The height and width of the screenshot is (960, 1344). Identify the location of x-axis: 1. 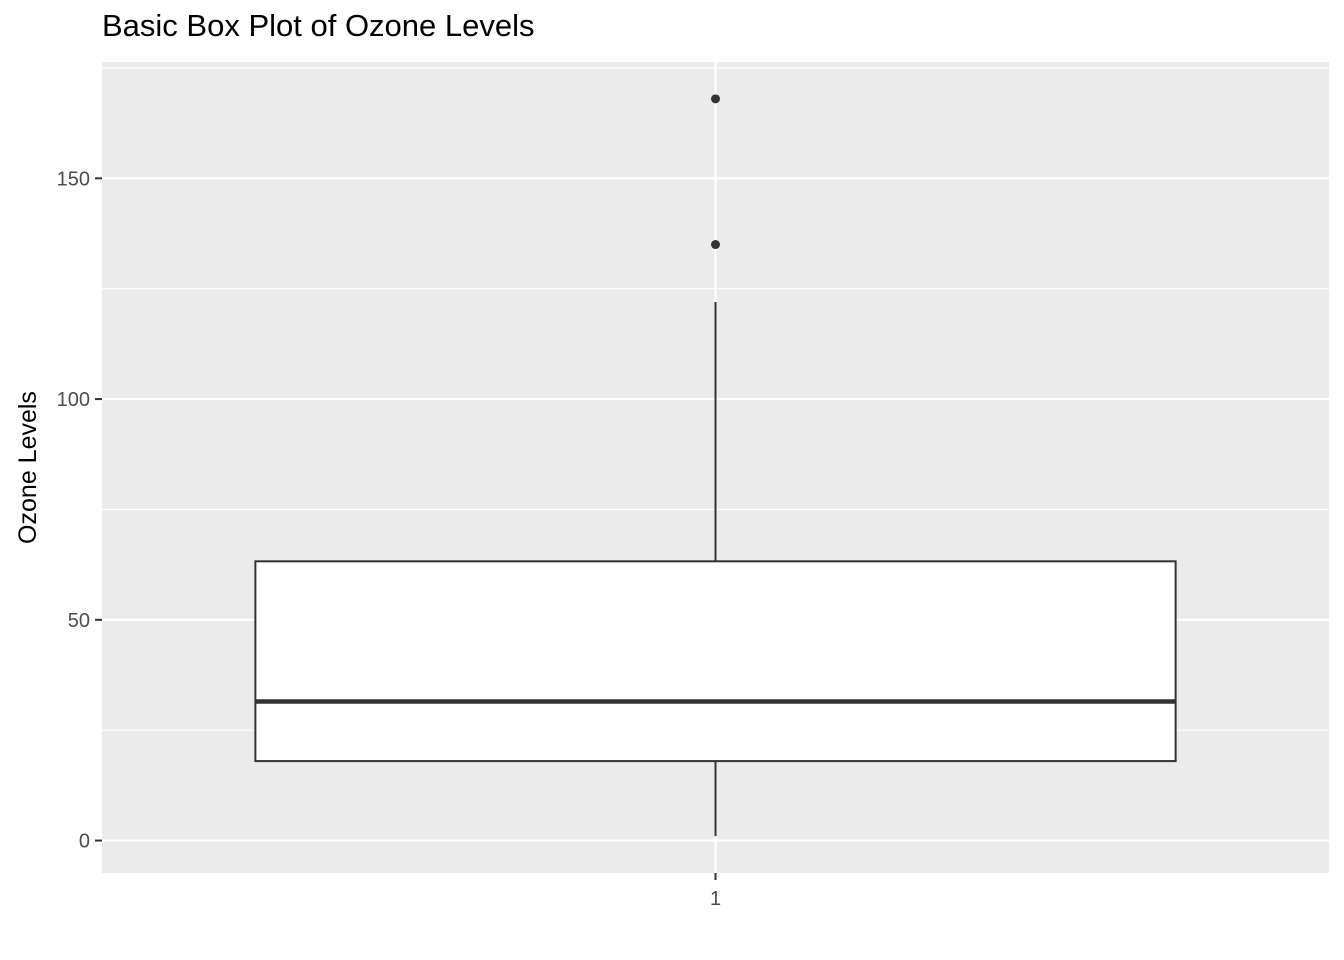
(715, 891).